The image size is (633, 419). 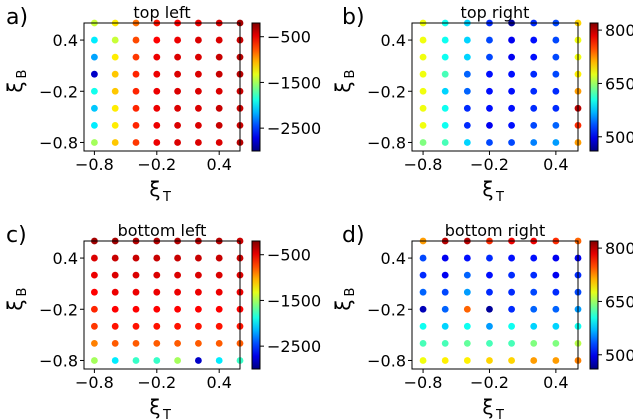 I want to click on panel-letter: b), so click(x=353, y=17).